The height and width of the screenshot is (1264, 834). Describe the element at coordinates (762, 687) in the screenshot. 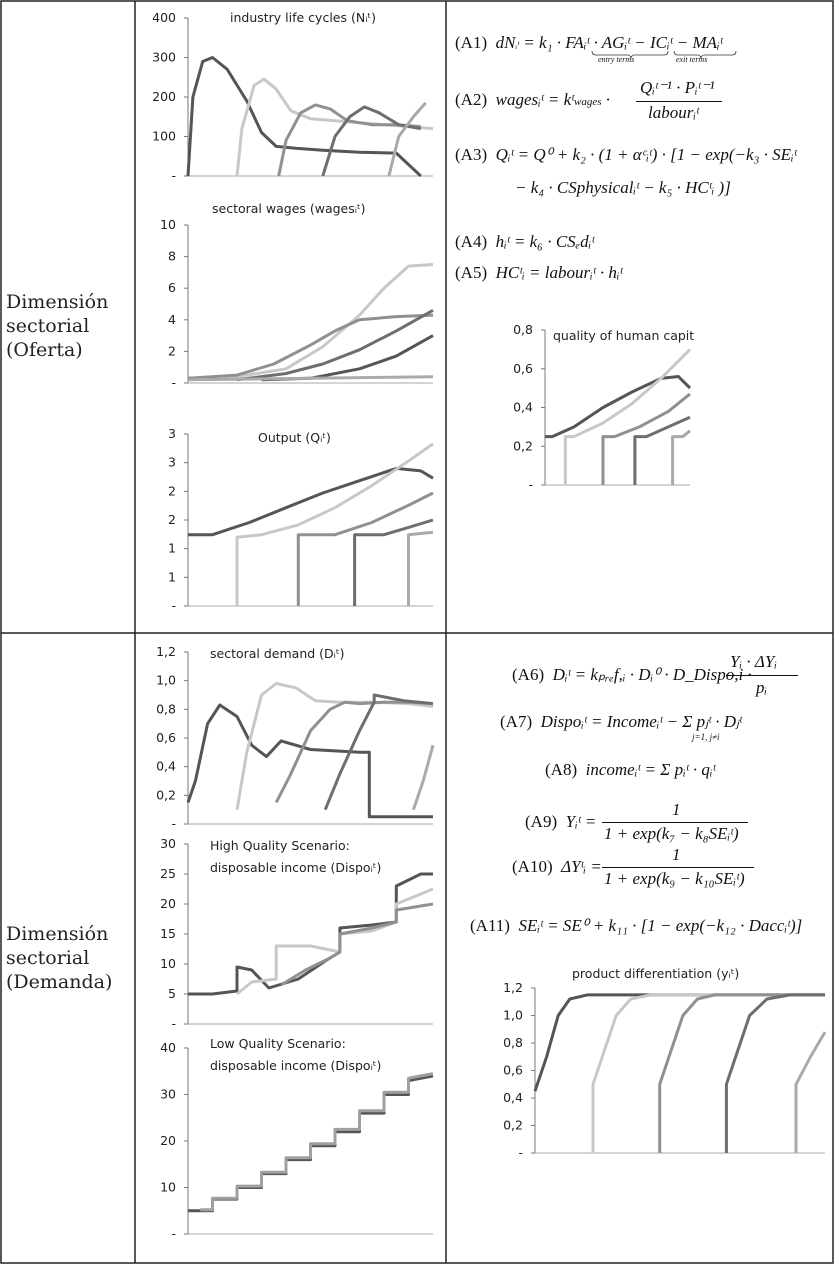

I see `eq-a6-denominator: pᵢ` at that location.